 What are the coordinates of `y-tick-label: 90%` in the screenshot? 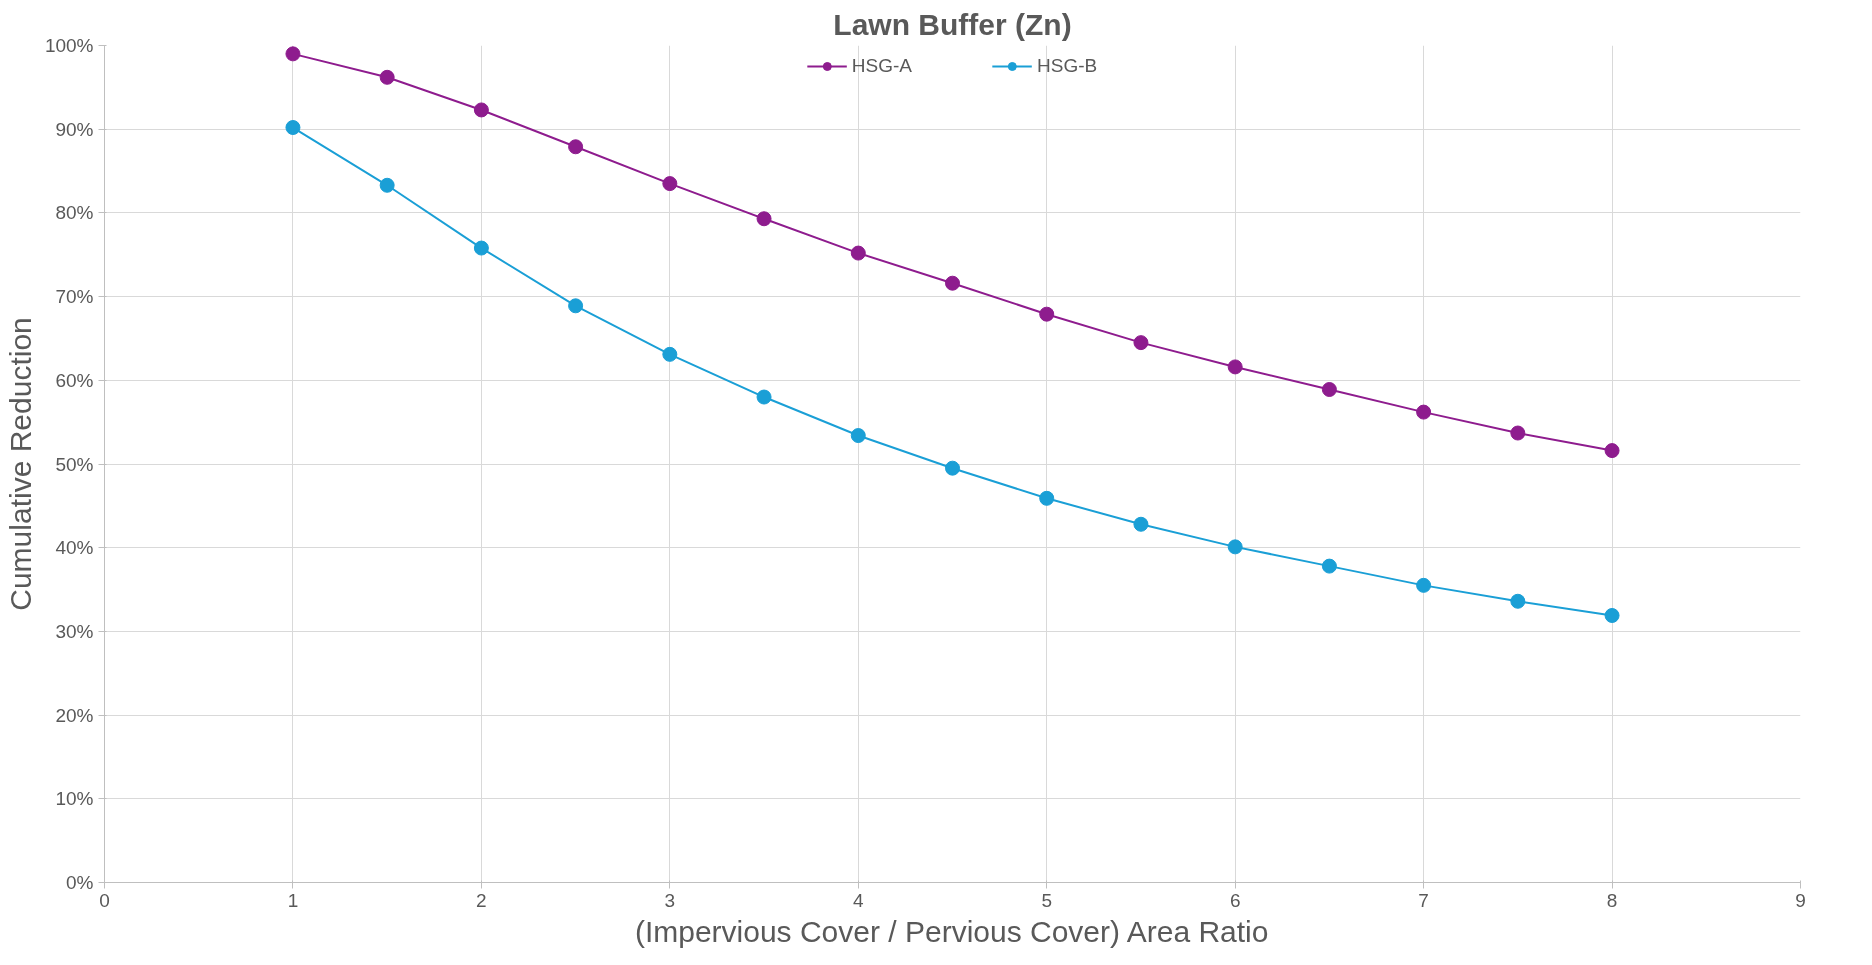 It's located at (74, 129).